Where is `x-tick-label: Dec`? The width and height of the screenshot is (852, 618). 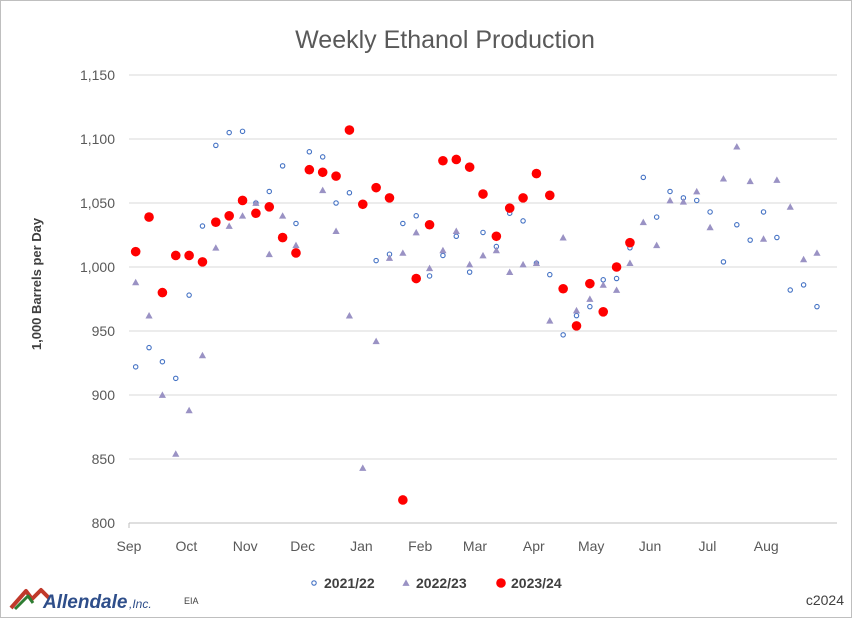
x-tick-label: Dec is located at coordinates (302, 546).